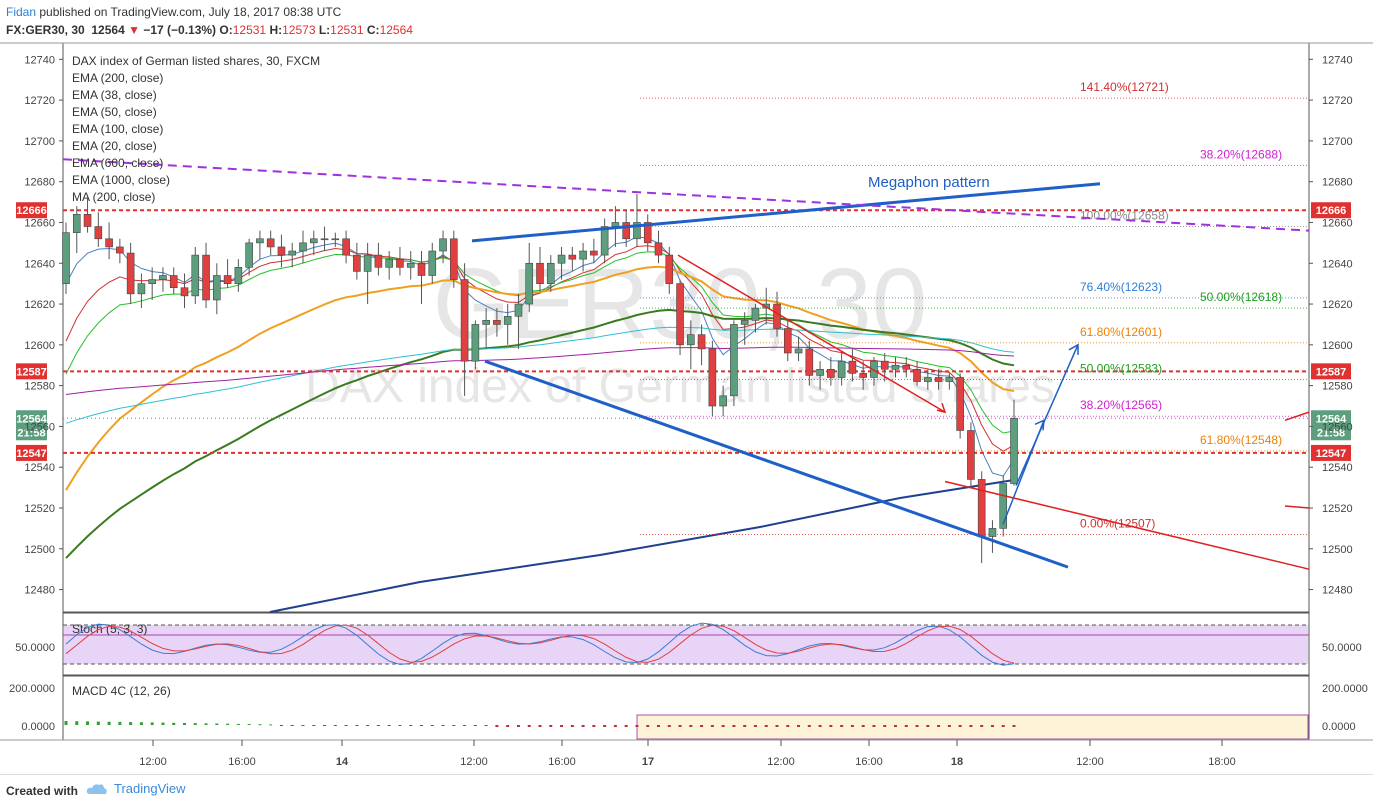  I want to click on close-value: 12564, so click(396, 30).